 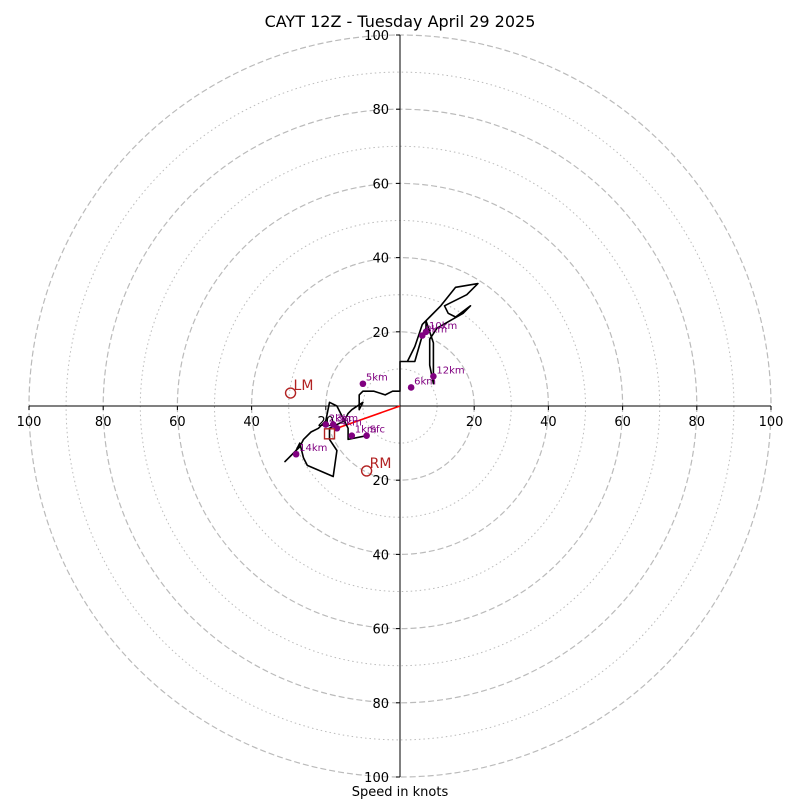 What do you see at coordinates (436, 330) in the screenshot?
I see `height-marker-label: 8km` at bounding box center [436, 330].